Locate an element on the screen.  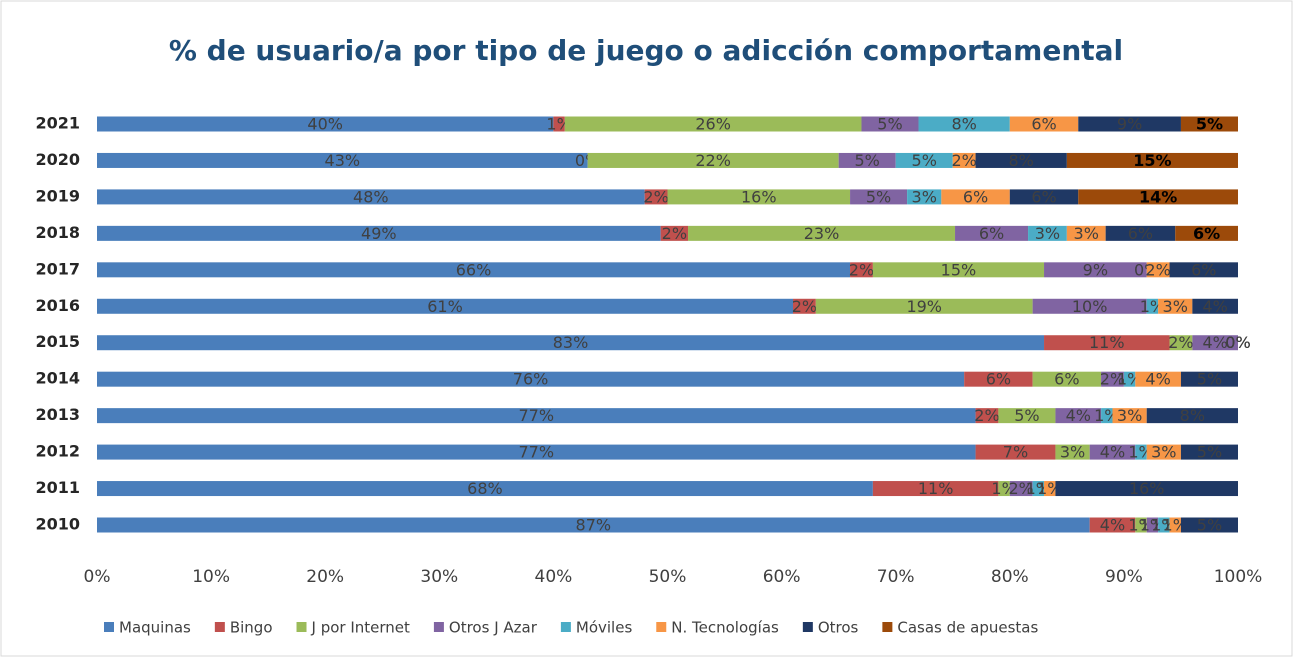
data-label: 0% is located at coordinates (1237, 342).